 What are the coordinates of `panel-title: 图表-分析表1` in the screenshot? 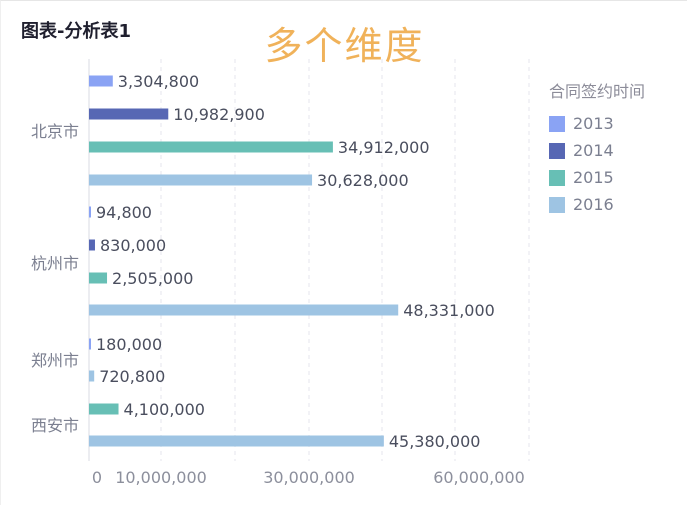 It's located at (76, 31).